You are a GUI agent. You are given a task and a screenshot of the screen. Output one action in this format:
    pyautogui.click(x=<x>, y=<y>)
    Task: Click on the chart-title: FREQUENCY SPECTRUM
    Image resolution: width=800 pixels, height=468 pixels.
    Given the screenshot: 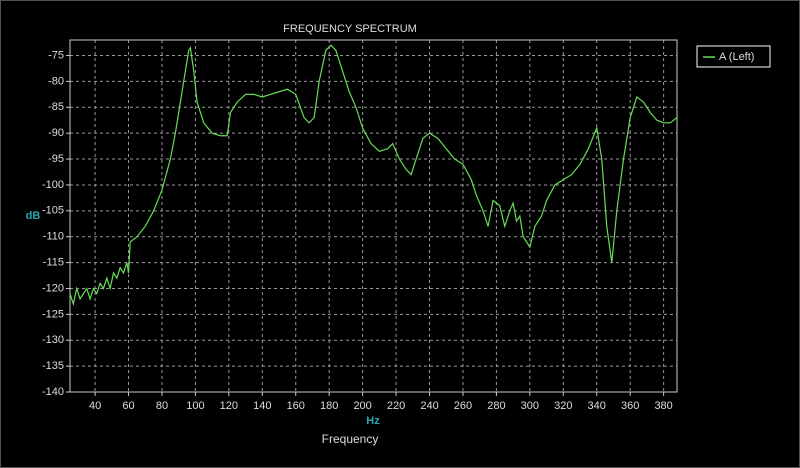 What is the action you would take?
    pyautogui.click(x=350, y=29)
    